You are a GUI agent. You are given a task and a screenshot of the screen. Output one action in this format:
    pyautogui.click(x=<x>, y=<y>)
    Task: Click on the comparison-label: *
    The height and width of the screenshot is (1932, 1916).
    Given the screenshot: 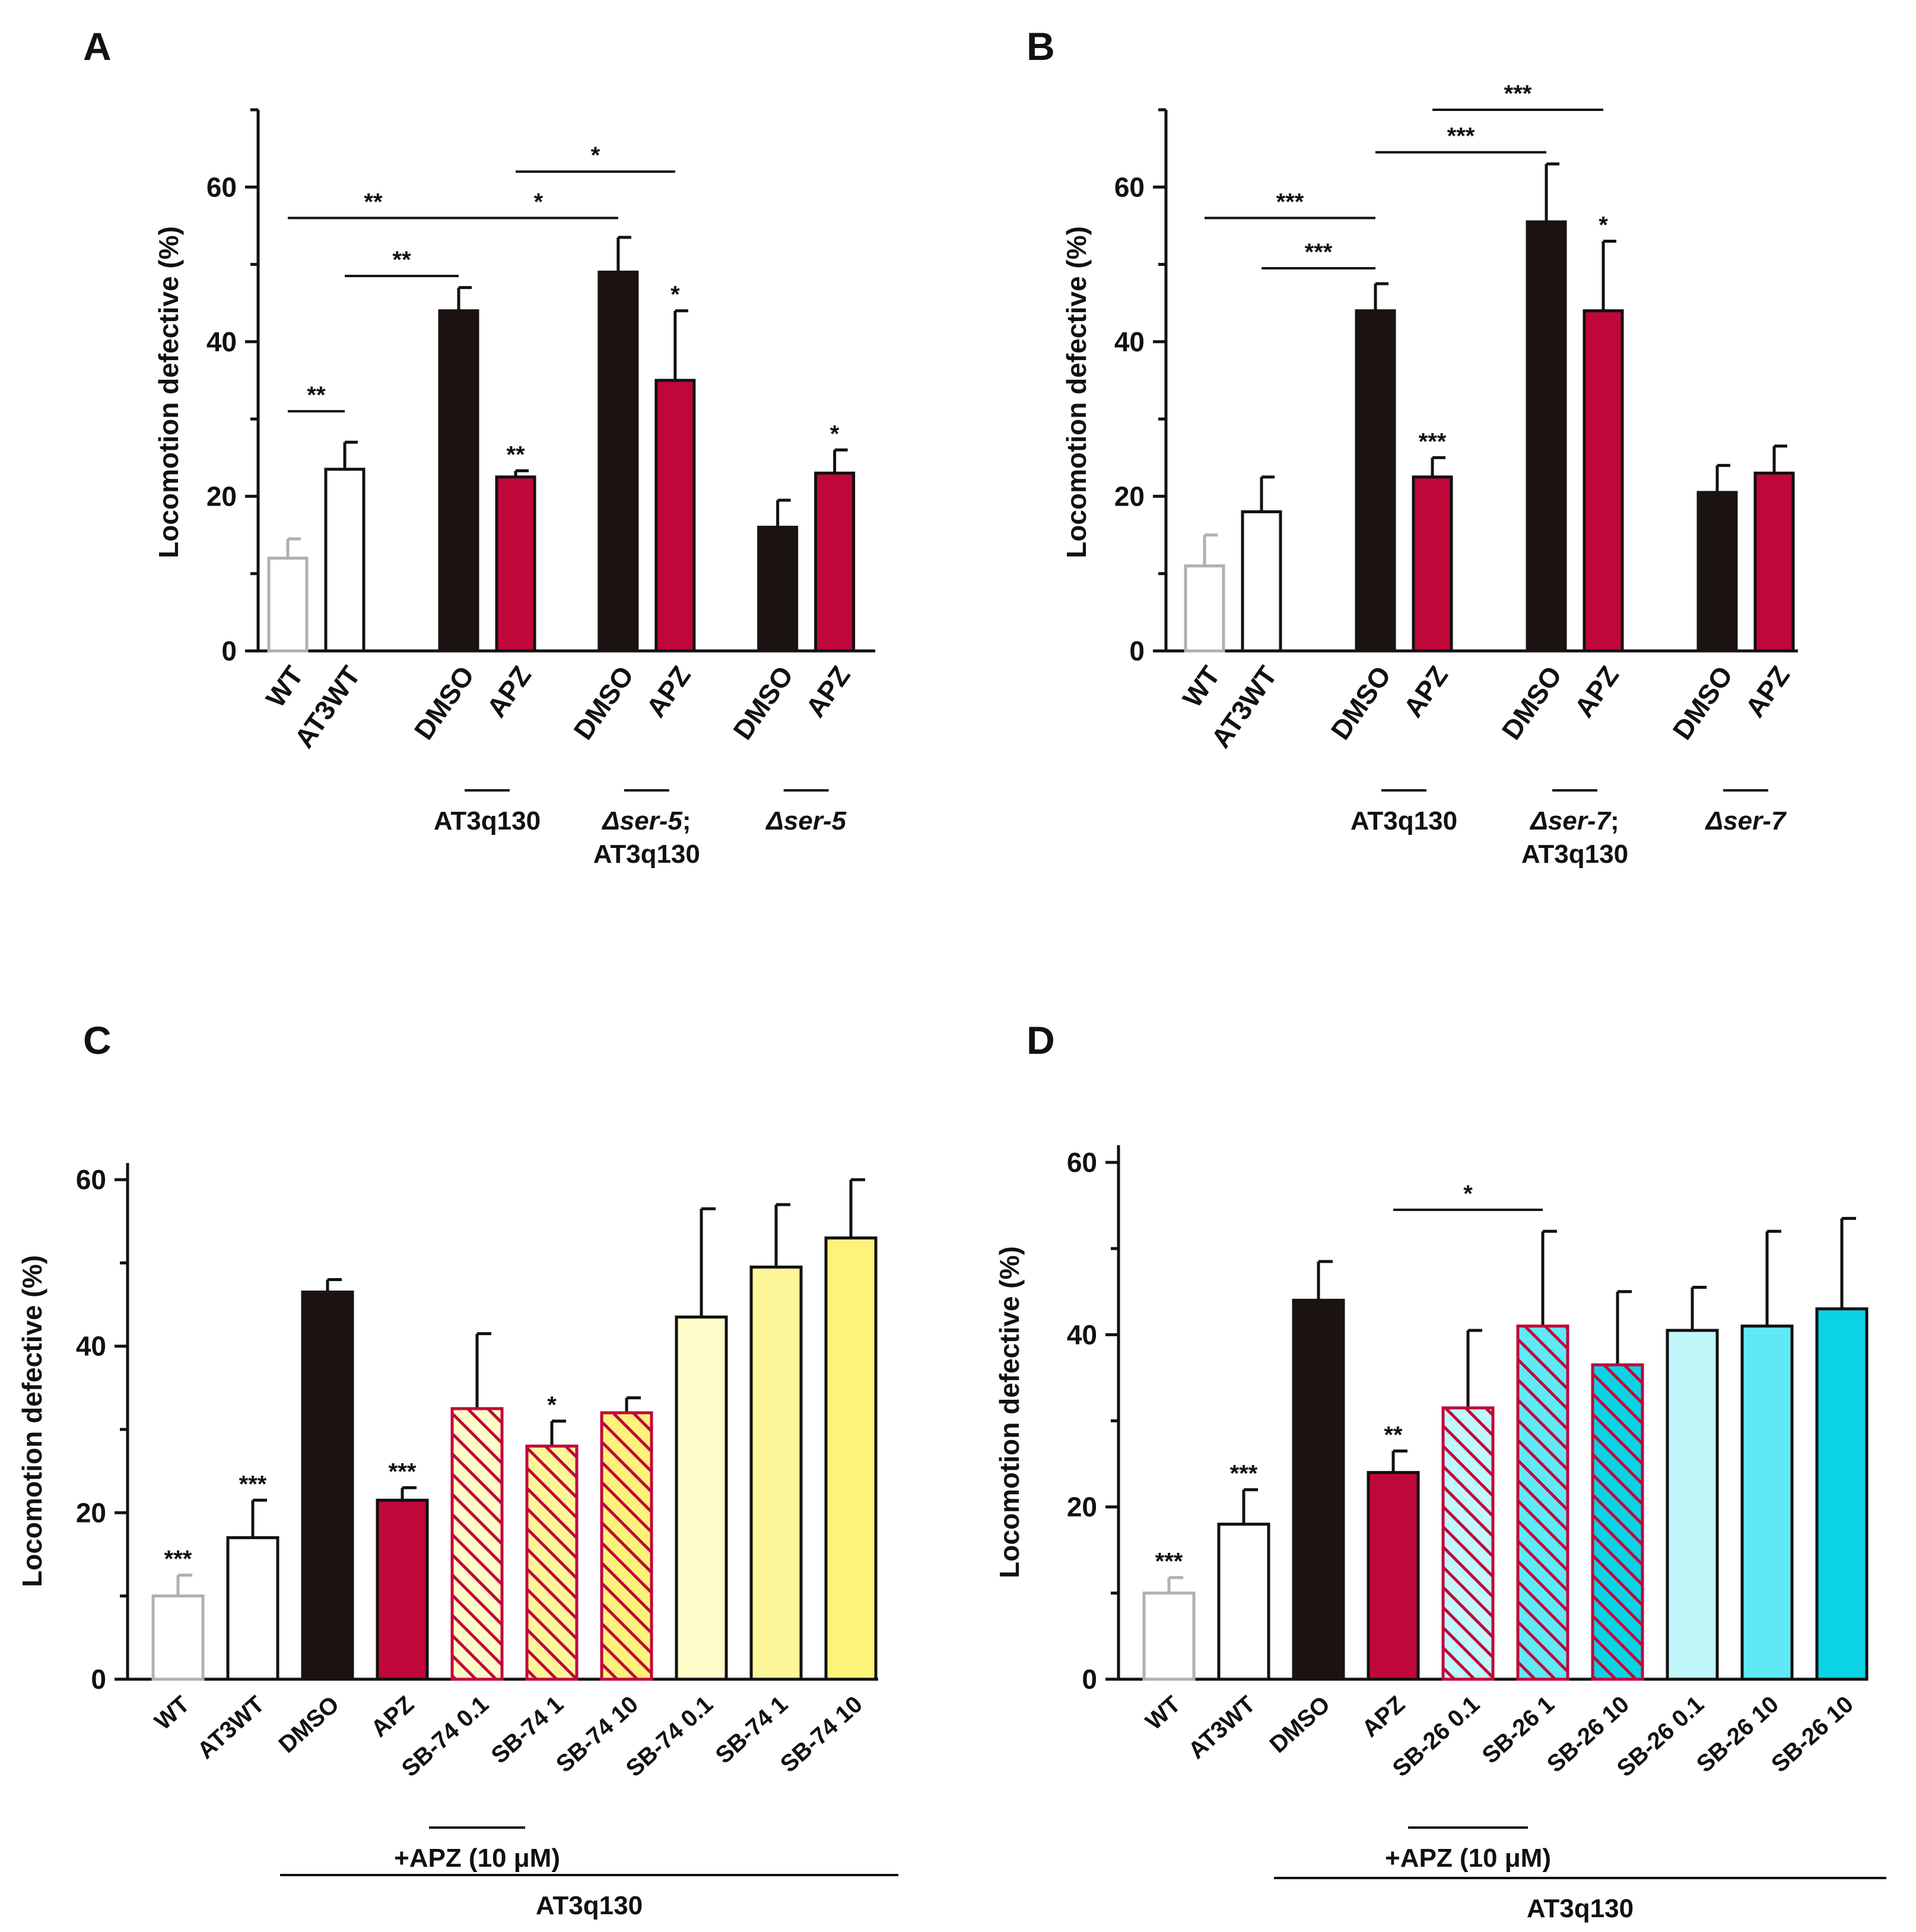 What is the action you would take?
    pyautogui.click(x=1468, y=1194)
    